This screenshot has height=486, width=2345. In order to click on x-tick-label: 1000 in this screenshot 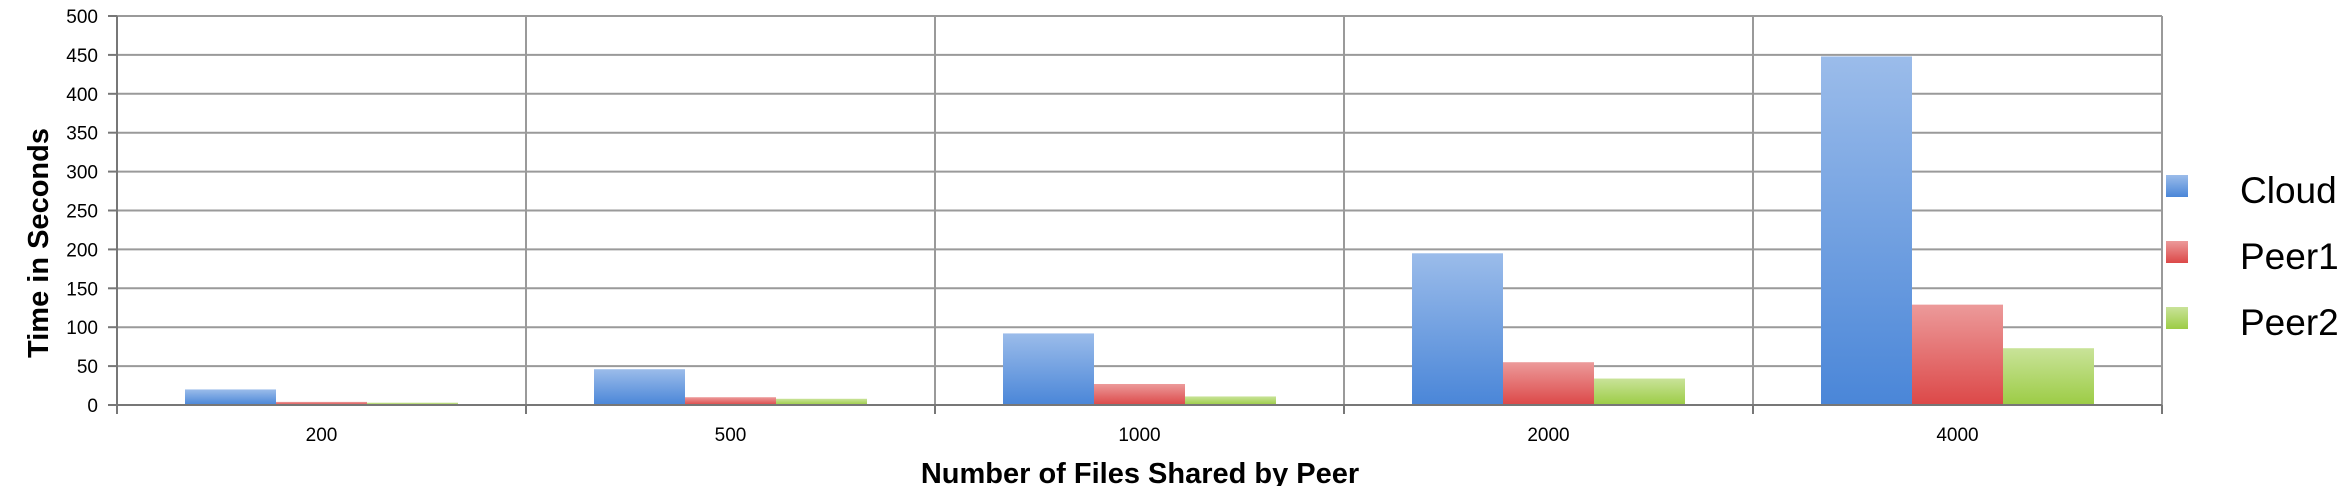, I will do `click(1139, 435)`.